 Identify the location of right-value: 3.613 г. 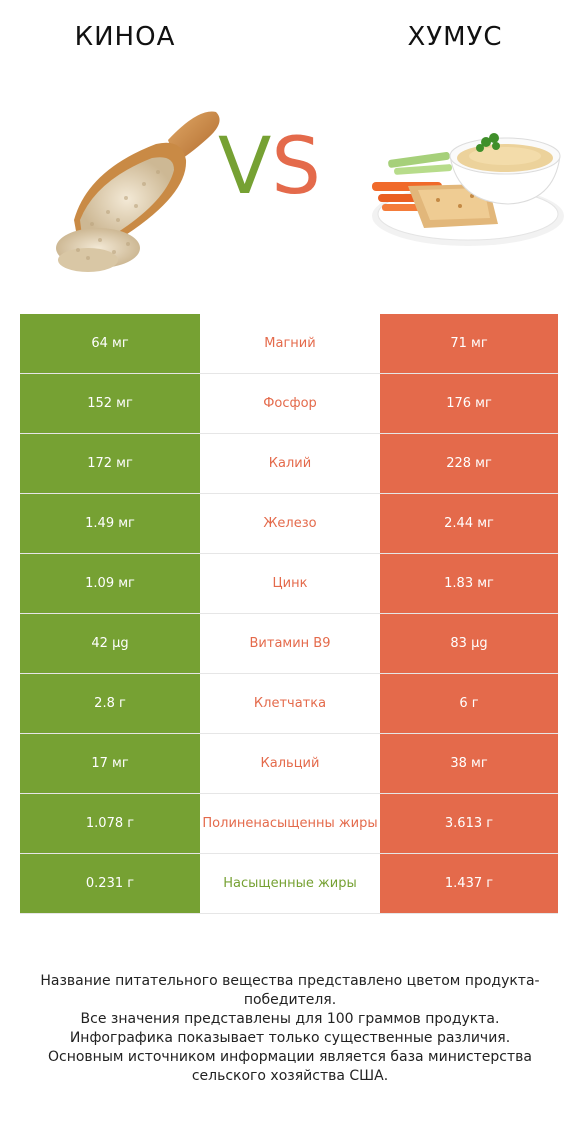
(469, 823).